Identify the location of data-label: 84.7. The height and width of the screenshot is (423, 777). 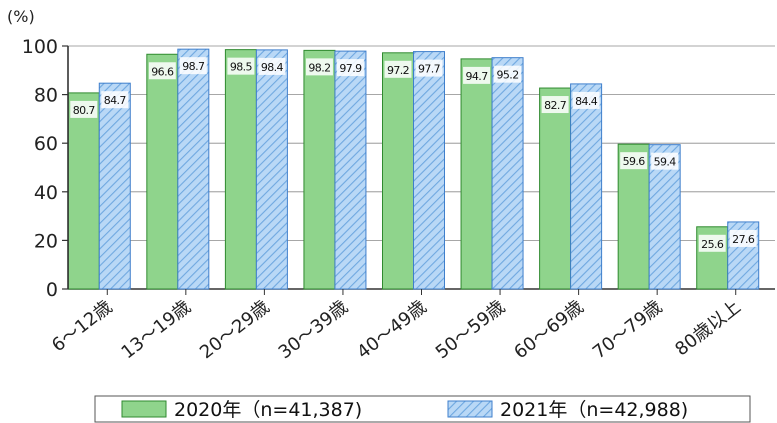
(115, 100).